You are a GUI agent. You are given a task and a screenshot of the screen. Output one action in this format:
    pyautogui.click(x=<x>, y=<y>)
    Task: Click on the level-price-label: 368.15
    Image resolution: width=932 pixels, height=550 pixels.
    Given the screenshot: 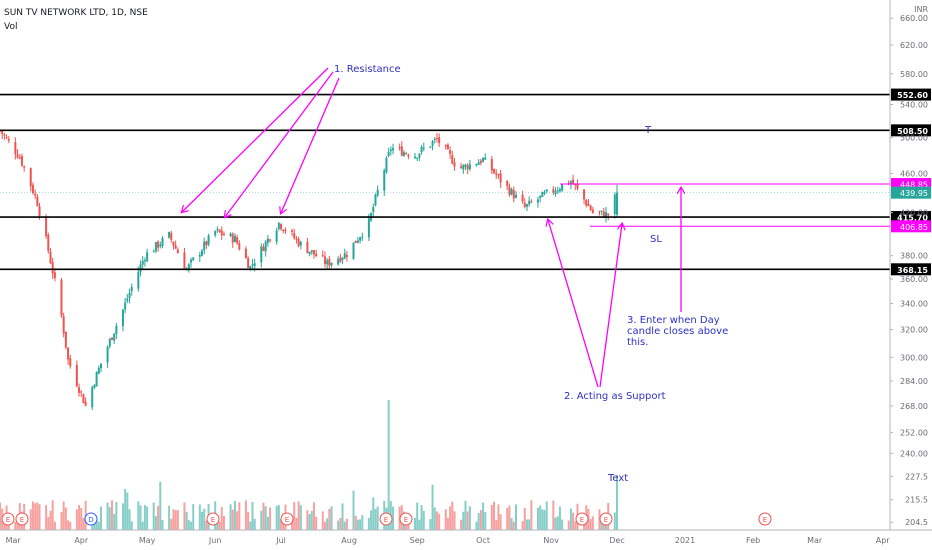 What is the action you would take?
    pyautogui.click(x=912, y=270)
    